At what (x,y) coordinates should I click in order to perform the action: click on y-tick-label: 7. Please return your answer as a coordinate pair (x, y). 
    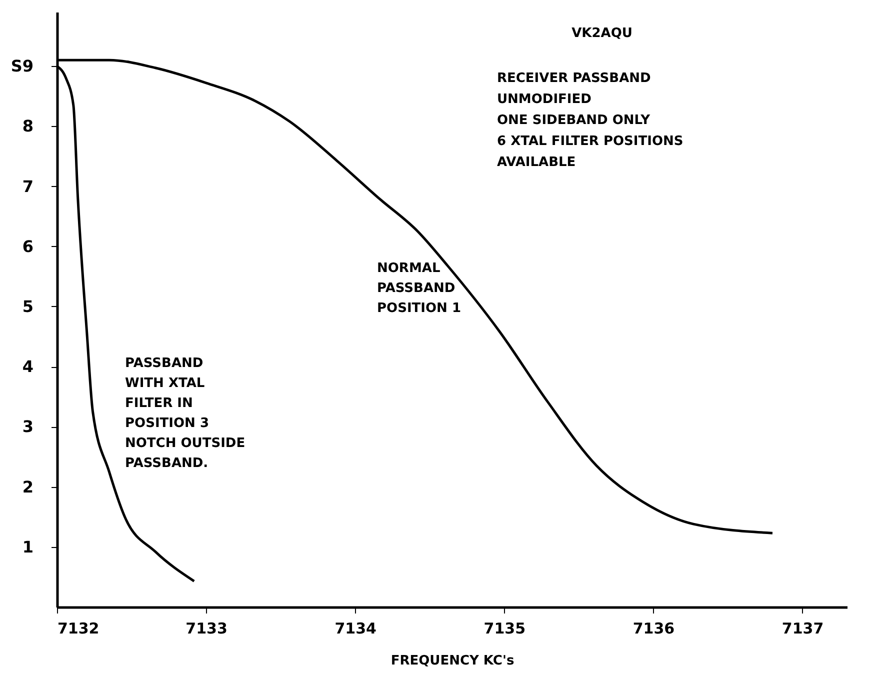
    Looking at the image, I should click on (28, 186).